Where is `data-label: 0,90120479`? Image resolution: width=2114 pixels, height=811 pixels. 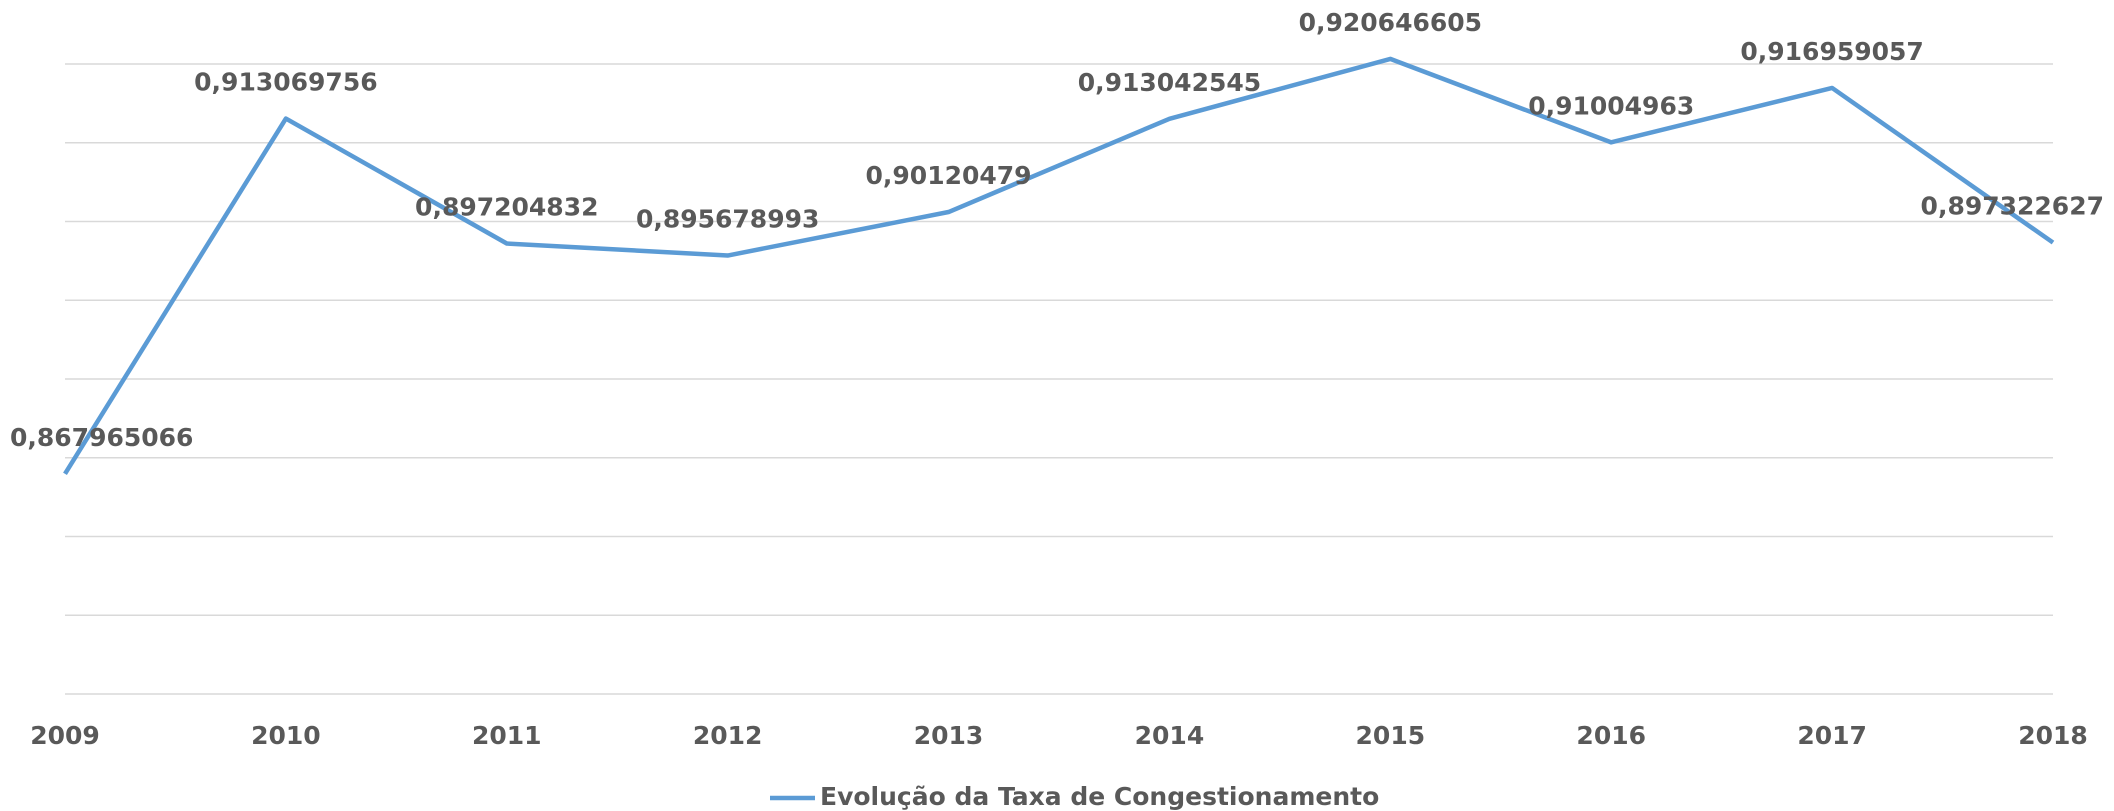
data-label: 0,90120479 is located at coordinates (949, 175).